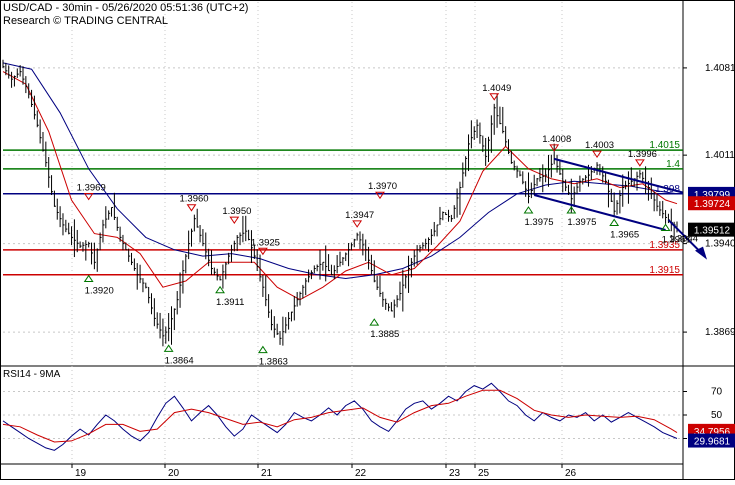  I want to click on swing-low-label: 1.3863, so click(273, 362).